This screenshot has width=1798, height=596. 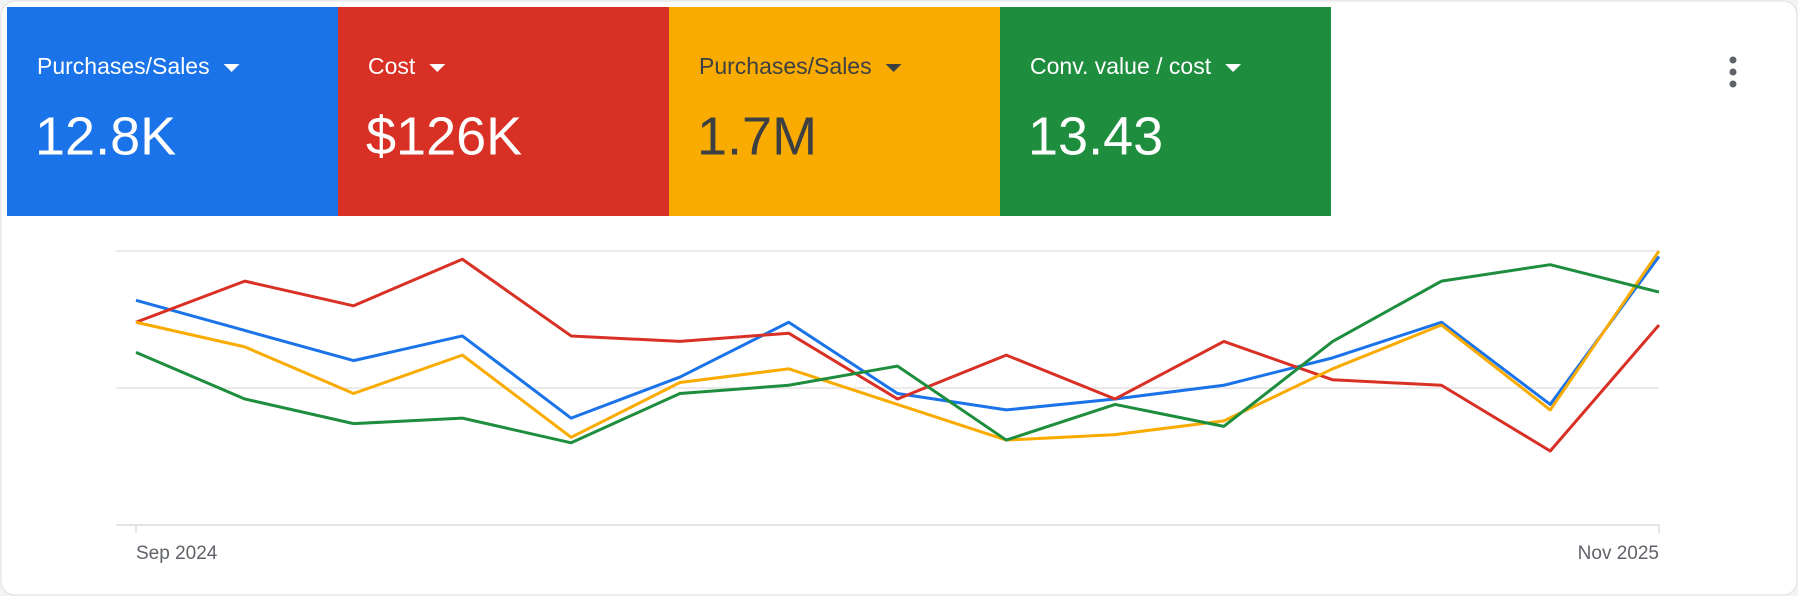 I want to click on metric-tile: Purchases/Sales 12.8K, so click(x=172, y=111).